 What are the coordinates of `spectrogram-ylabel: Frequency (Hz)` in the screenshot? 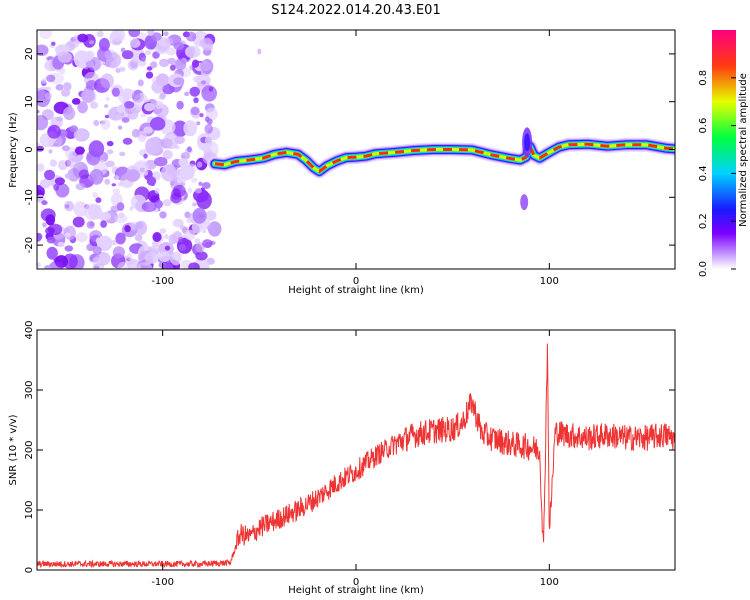 It's located at (13, 150).